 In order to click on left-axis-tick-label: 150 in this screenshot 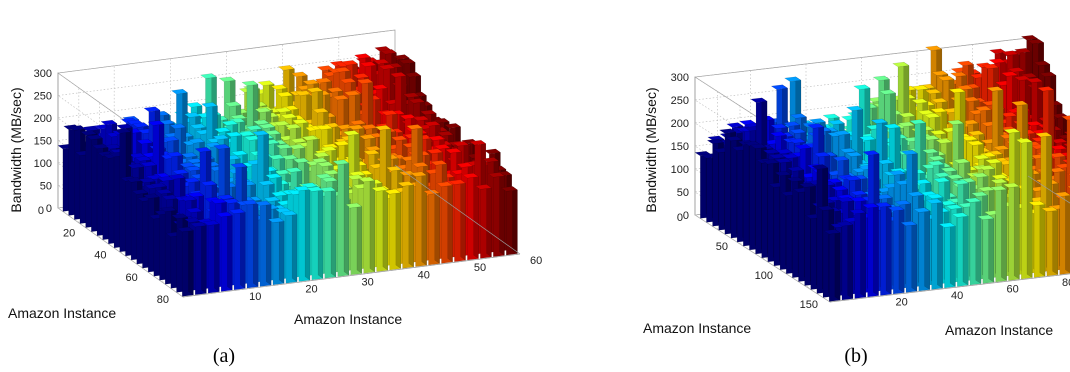, I will do `click(809, 305)`.